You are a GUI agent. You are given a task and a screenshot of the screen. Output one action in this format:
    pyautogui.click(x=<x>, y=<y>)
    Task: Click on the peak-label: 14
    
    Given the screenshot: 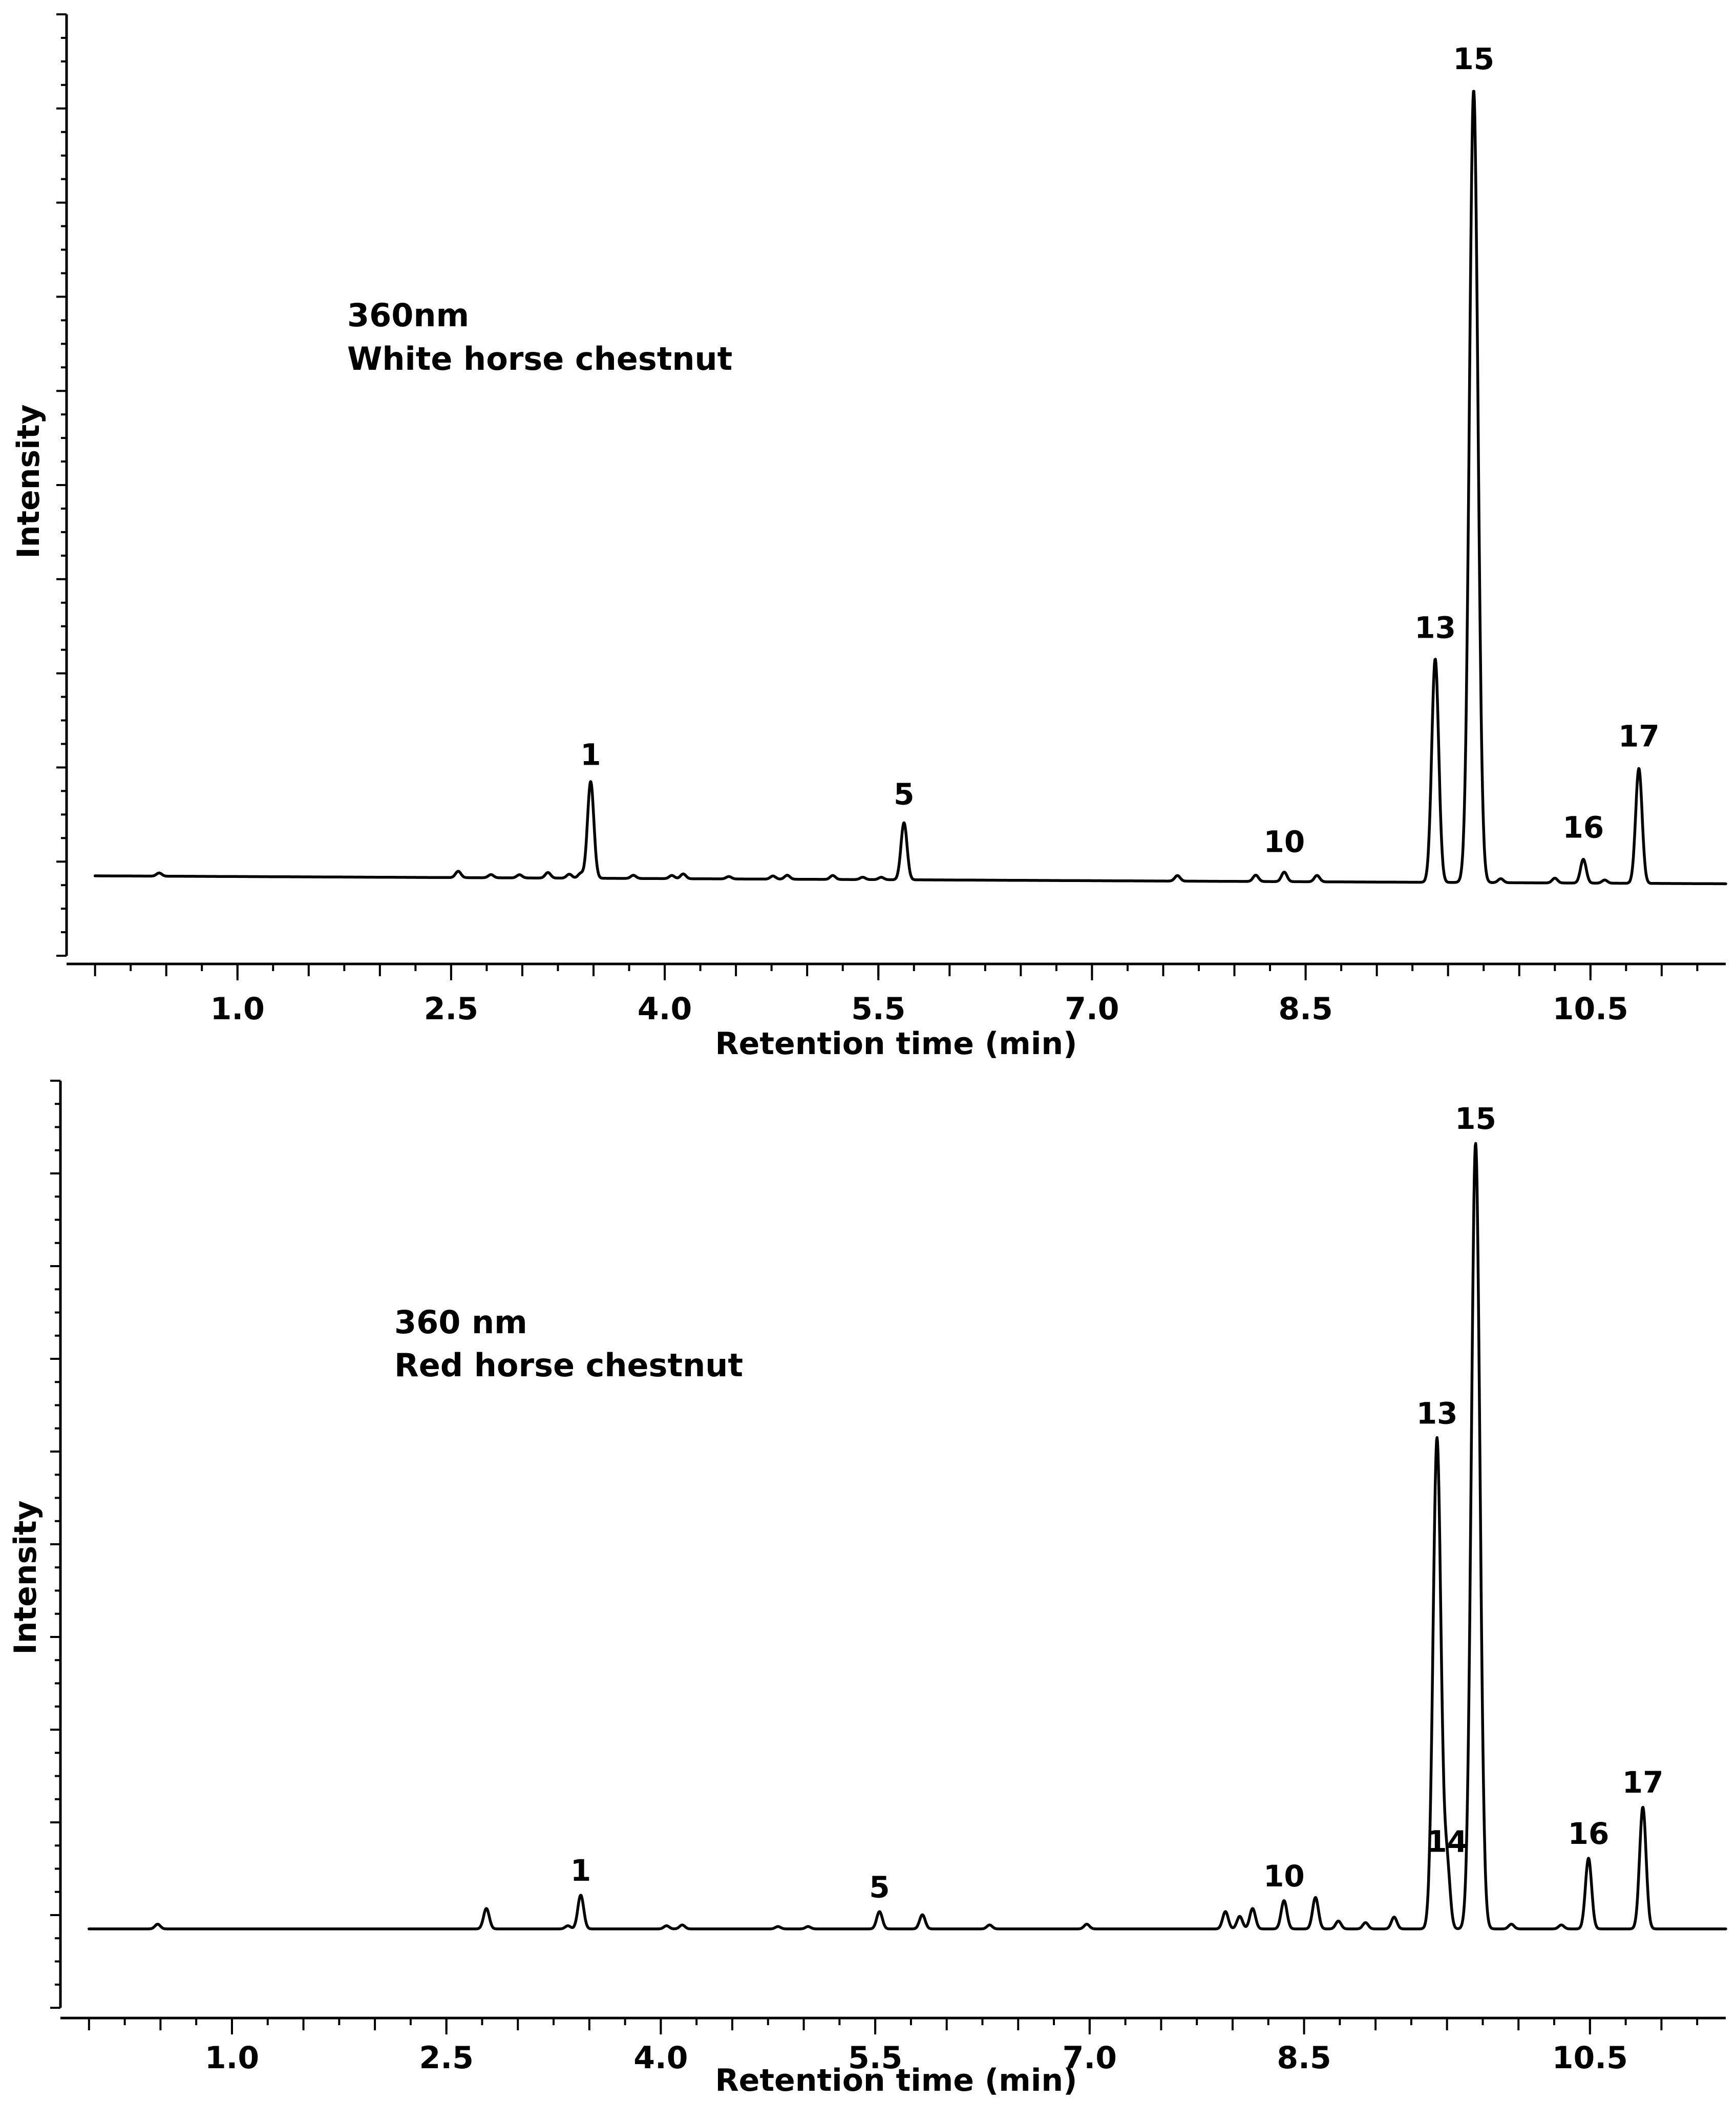 What is the action you would take?
    pyautogui.click(x=1447, y=1842)
    